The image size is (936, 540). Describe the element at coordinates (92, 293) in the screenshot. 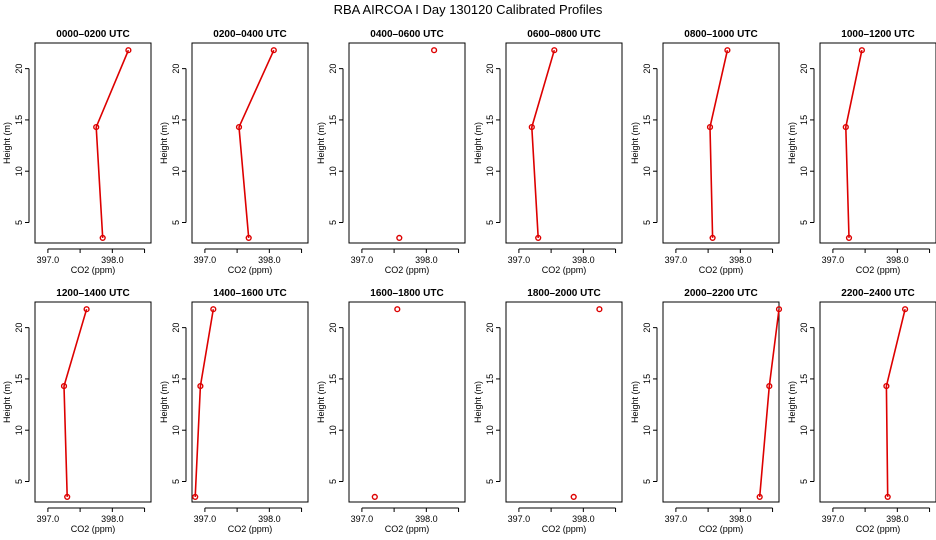

I see `panel-title: 1200–1400 UTC` at that location.